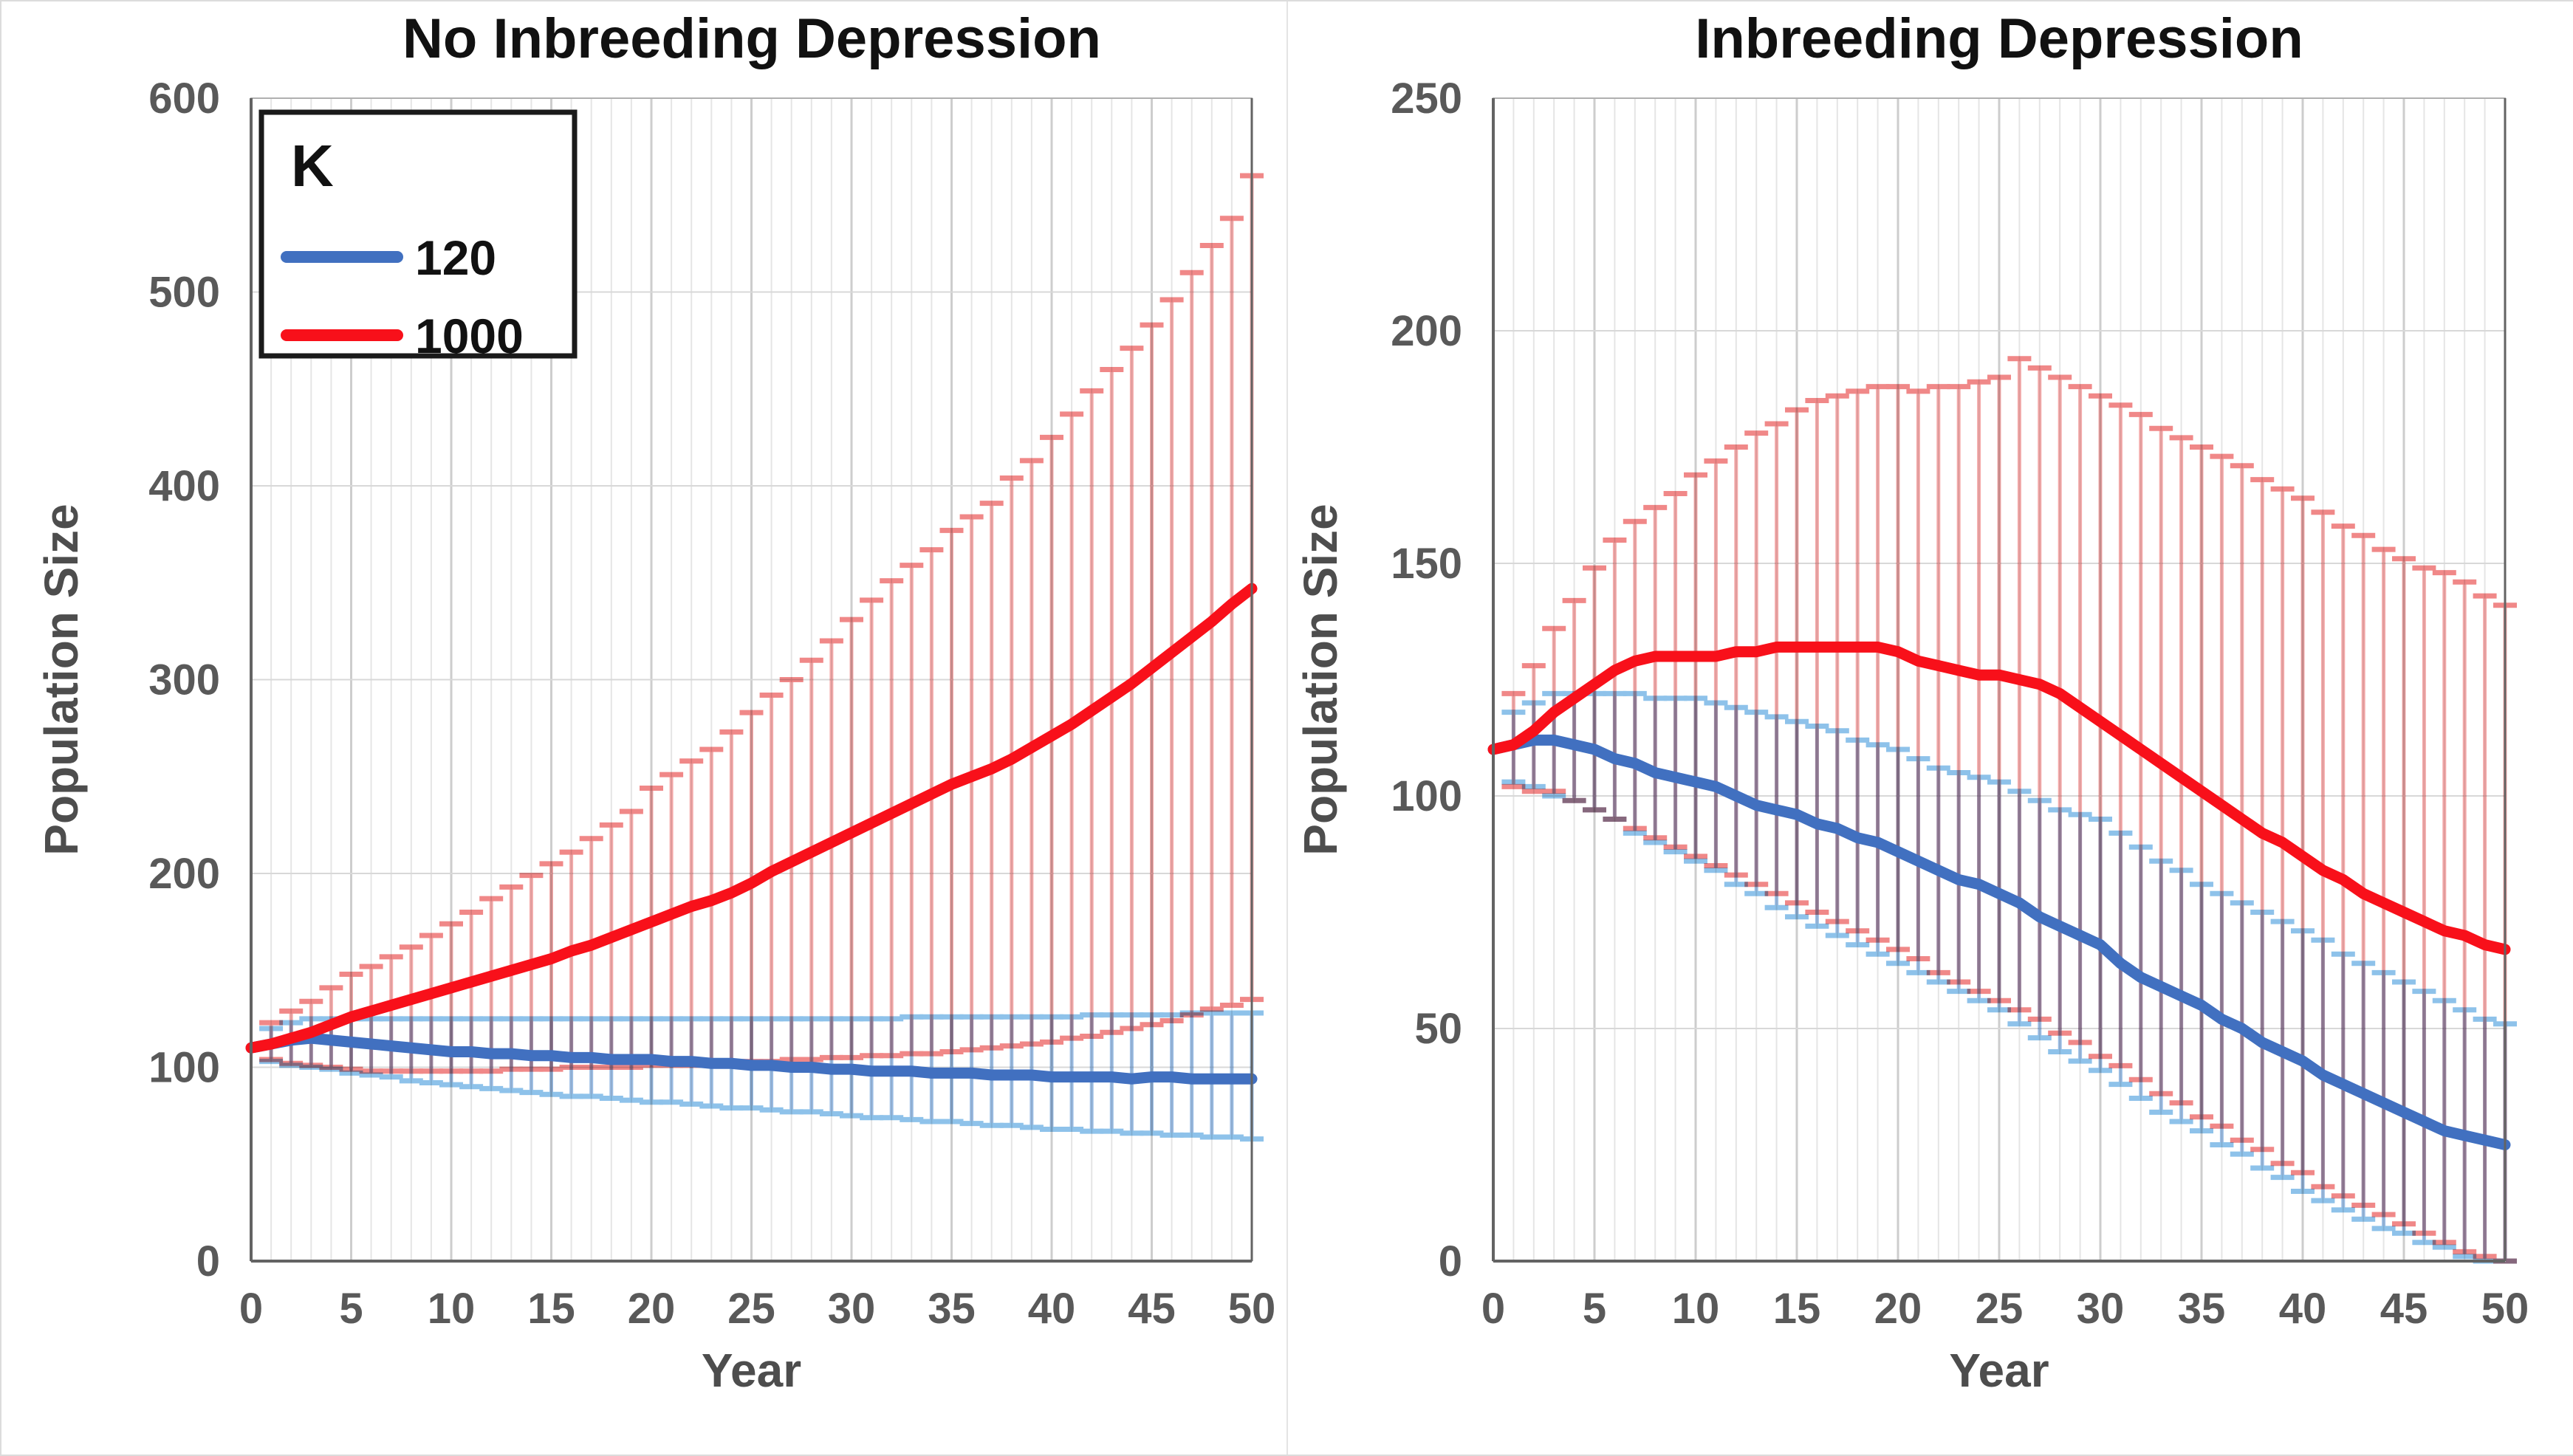 The width and height of the screenshot is (2573, 1456). I want to click on legend-label-120: 120, so click(456, 257).